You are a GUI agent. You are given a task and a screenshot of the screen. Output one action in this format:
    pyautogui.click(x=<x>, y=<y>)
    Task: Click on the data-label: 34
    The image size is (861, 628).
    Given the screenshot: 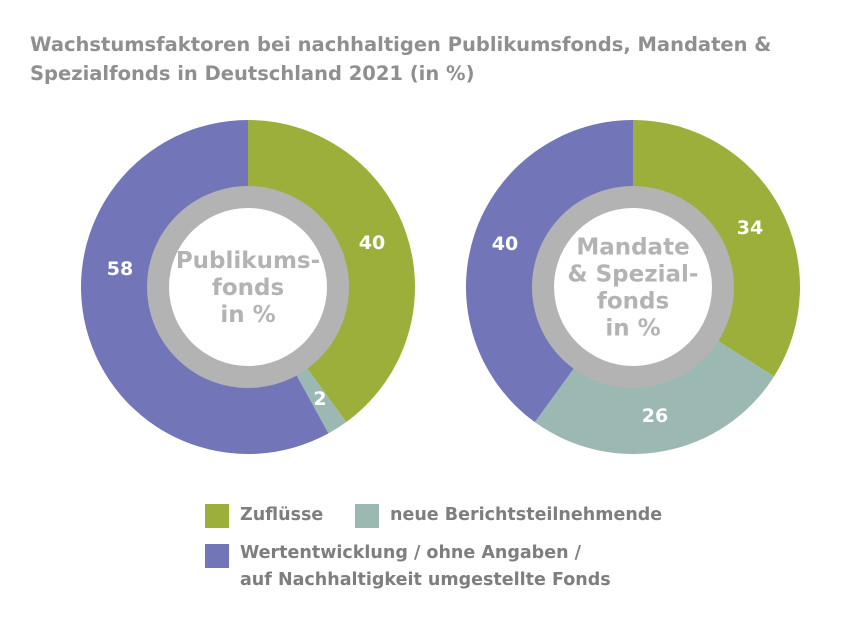 What is the action you would take?
    pyautogui.click(x=750, y=228)
    